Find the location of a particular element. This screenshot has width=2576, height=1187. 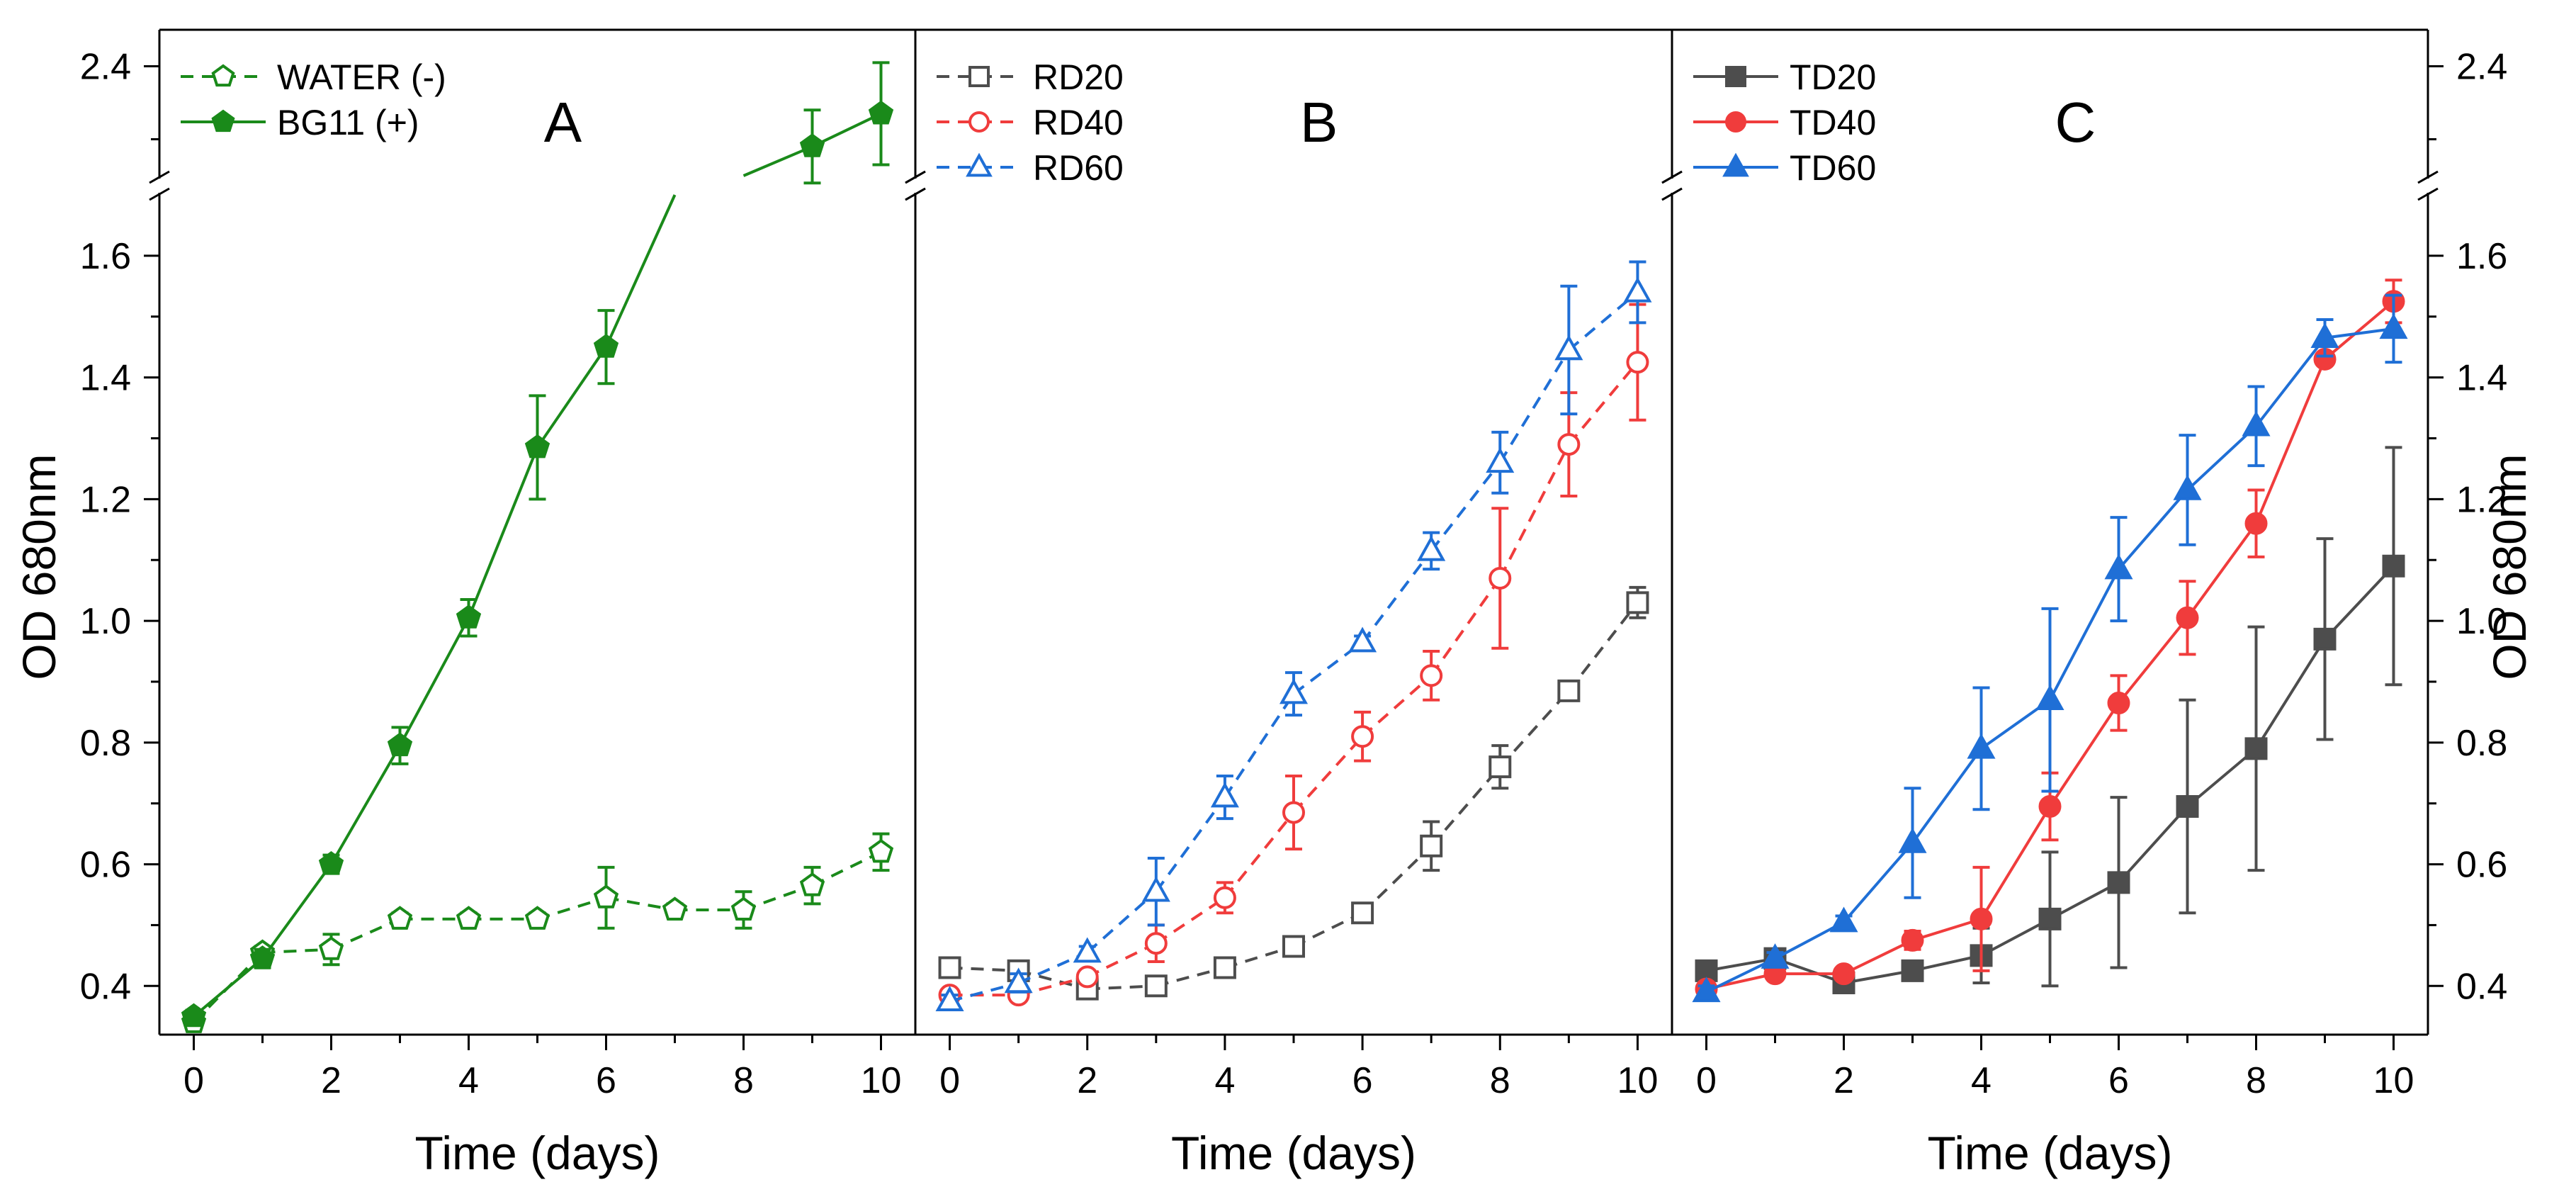

y-tick-label: 1.4 is located at coordinates (105, 378).